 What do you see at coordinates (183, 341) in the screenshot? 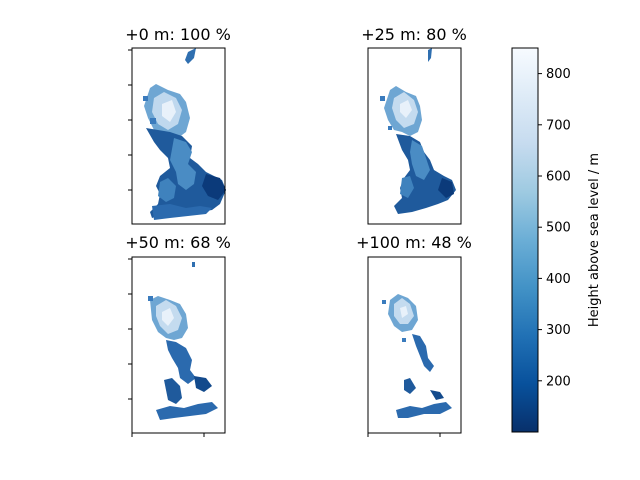
I see `map-gb-50m` at bounding box center [183, 341].